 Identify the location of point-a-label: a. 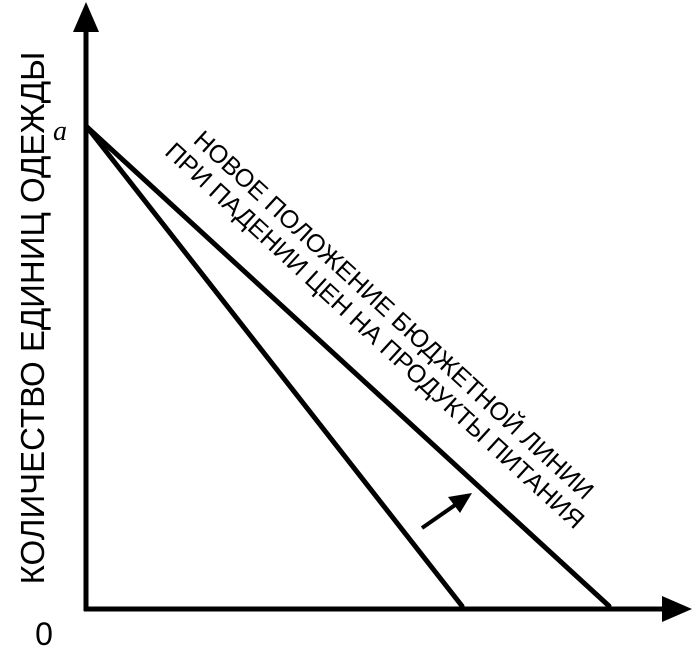
(60, 131).